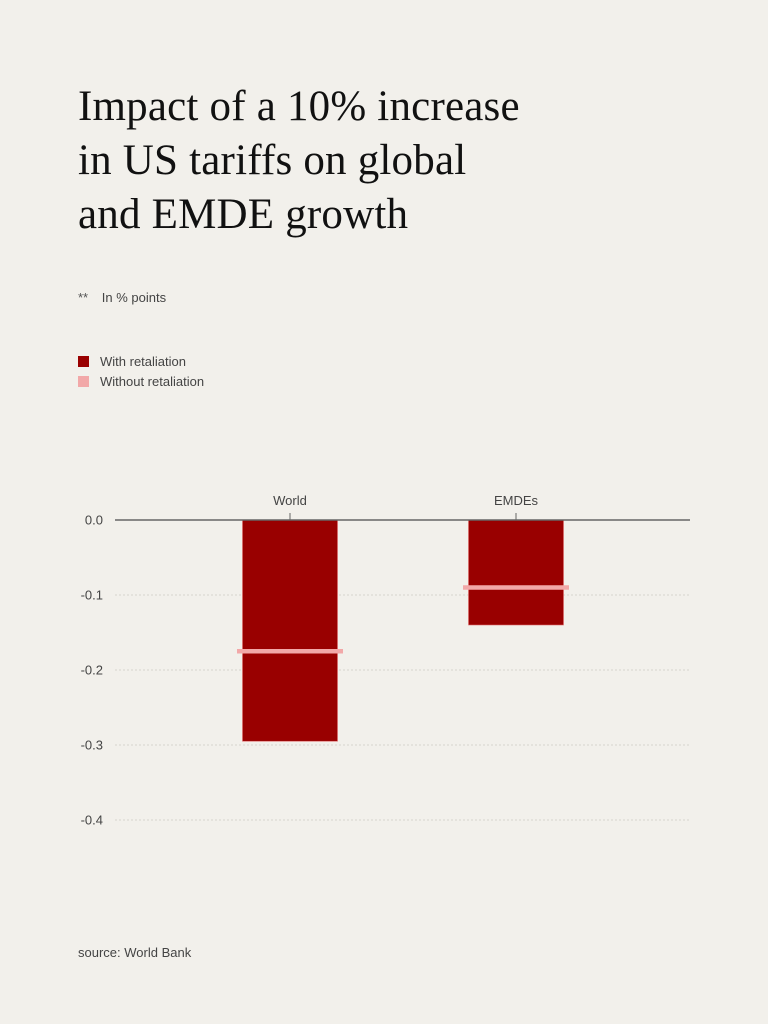 This screenshot has width=768, height=1024. I want to click on legend-item-without-retaliation: Without retaliation, so click(141, 381).